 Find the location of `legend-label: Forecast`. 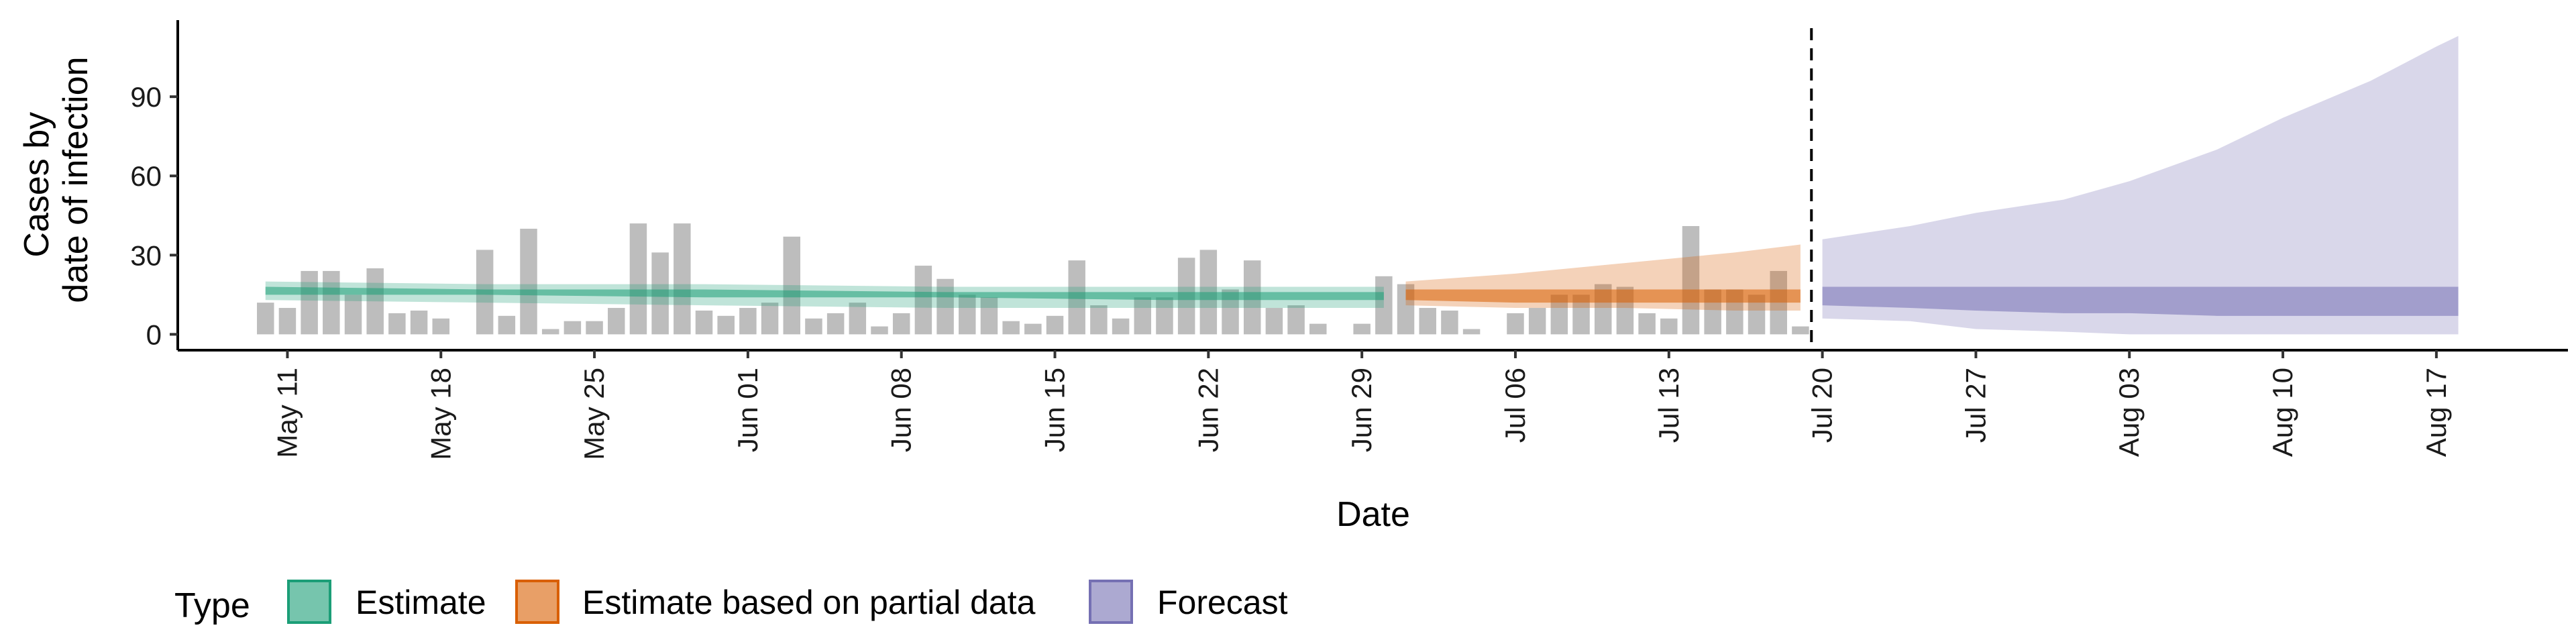

legend-label: Forecast is located at coordinates (1222, 602).